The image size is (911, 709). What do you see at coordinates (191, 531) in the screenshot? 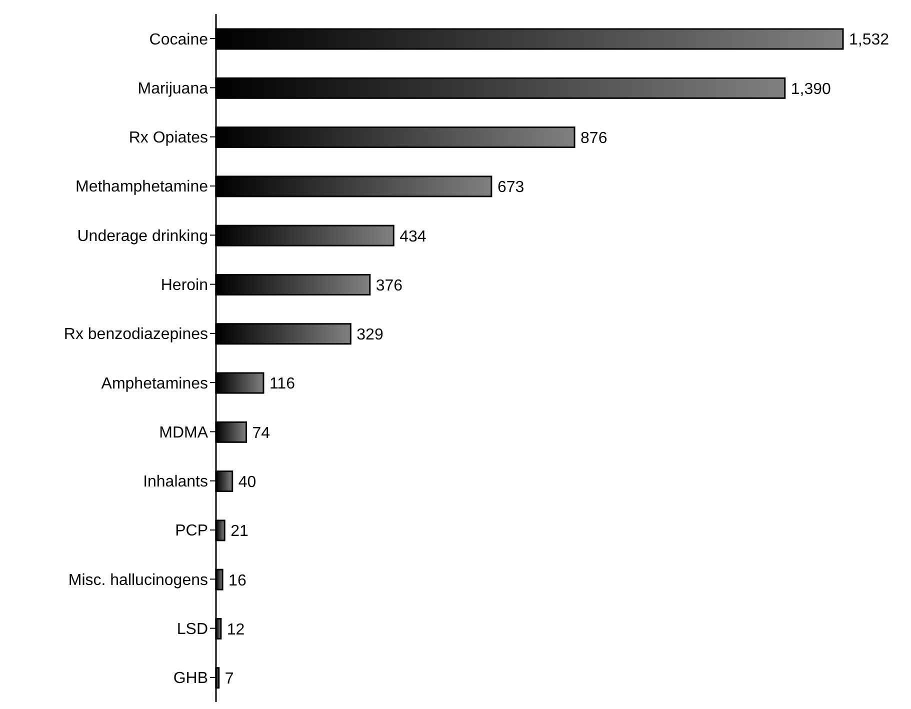
I see `y-tick-label: PCP` at bounding box center [191, 531].